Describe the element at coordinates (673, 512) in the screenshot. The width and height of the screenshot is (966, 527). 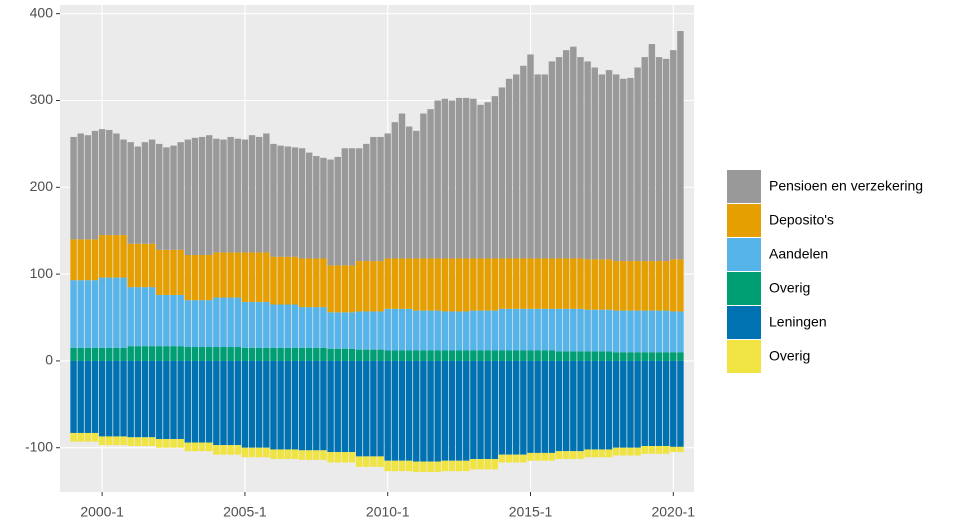
I see `x-tick-label: 2020-1` at that location.